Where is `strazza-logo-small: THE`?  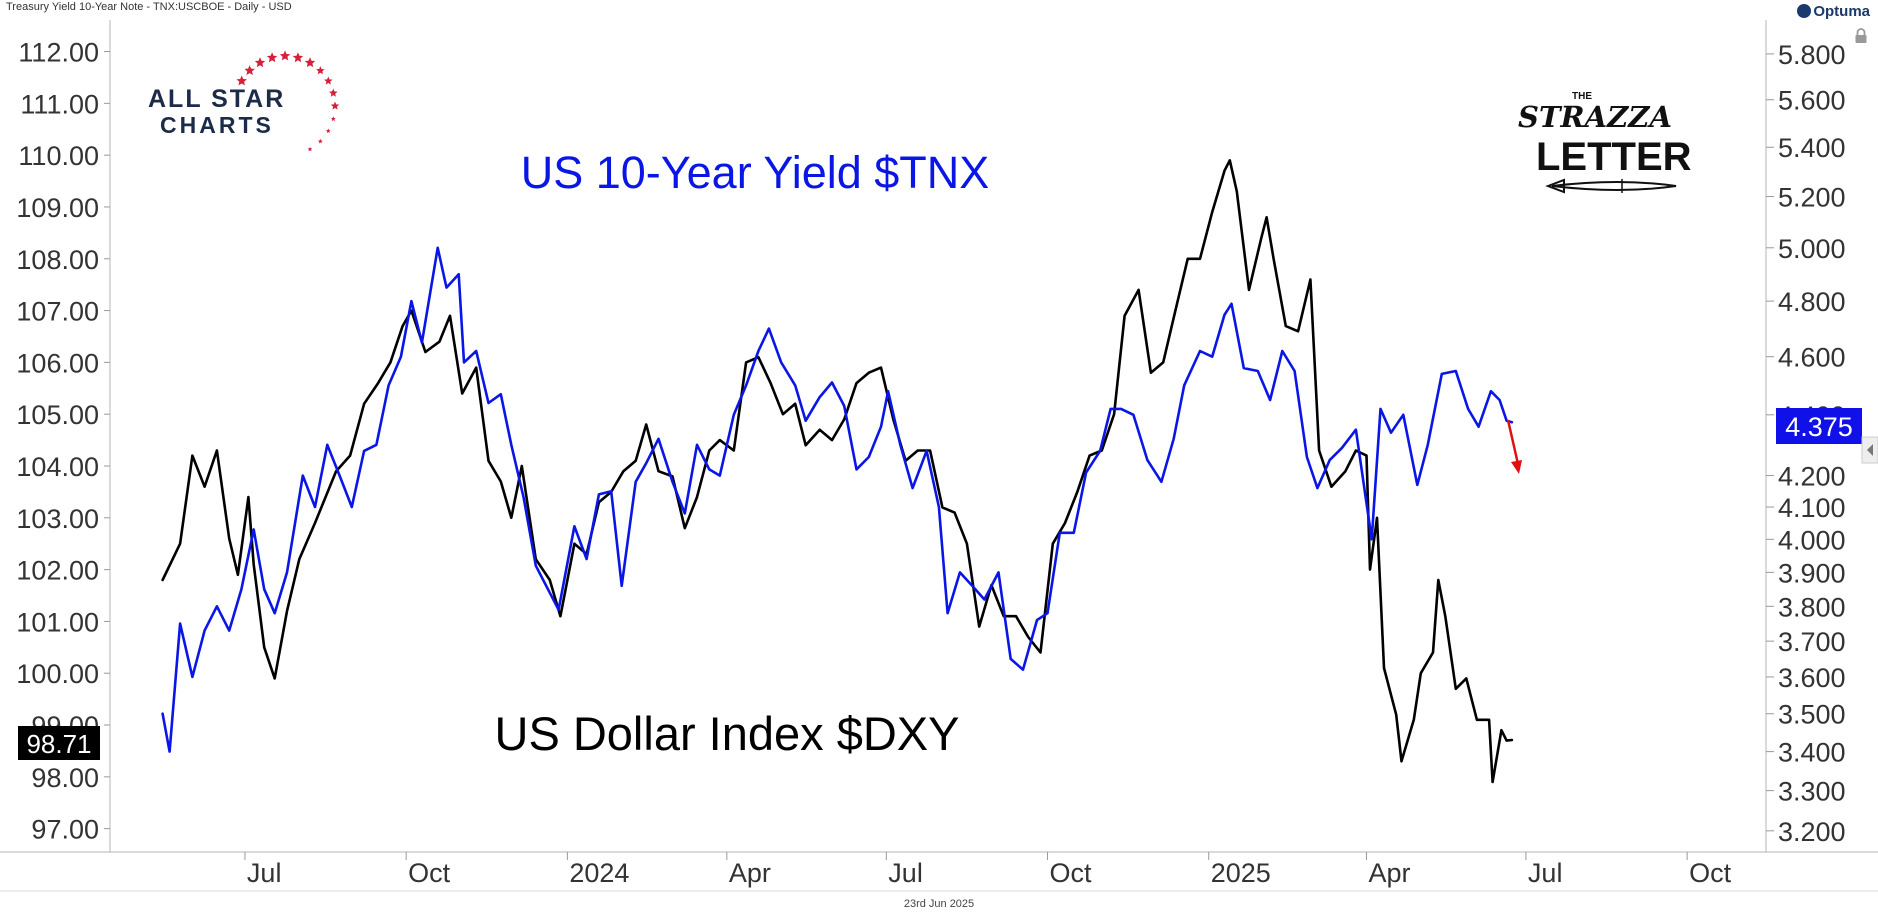
strazza-logo-small: THE is located at coordinates (1582, 96).